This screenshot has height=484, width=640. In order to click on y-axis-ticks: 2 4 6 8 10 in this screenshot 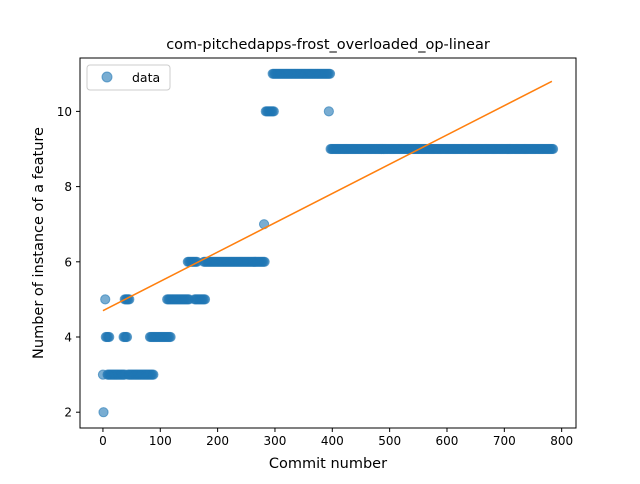, I will do `click(68, 262)`.